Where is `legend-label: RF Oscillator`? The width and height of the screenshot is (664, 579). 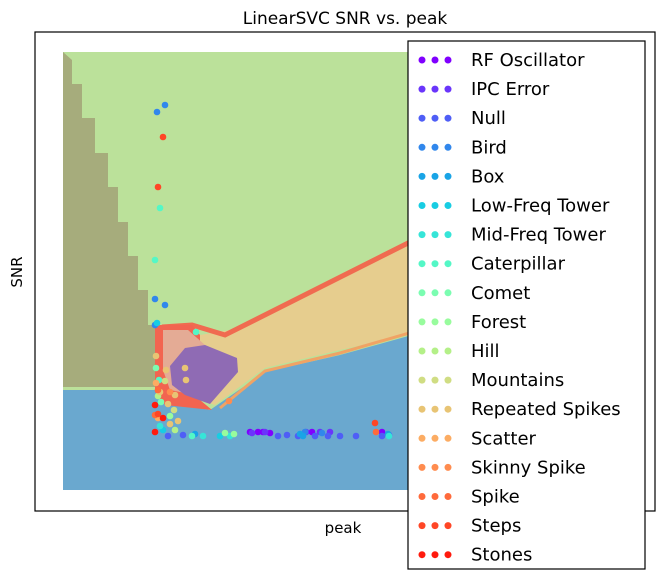 legend-label: RF Oscillator is located at coordinates (528, 60).